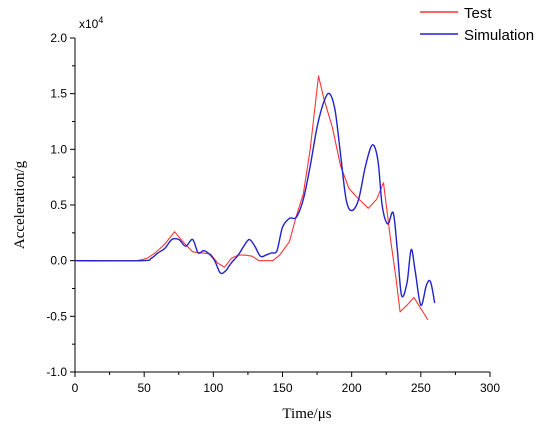 The height and width of the screenshot is (431, 550). What do you see at coordinates (56, 316) in the screenshot?
I see `y-tick-label: -0.5` at bounding box center [56, 316].